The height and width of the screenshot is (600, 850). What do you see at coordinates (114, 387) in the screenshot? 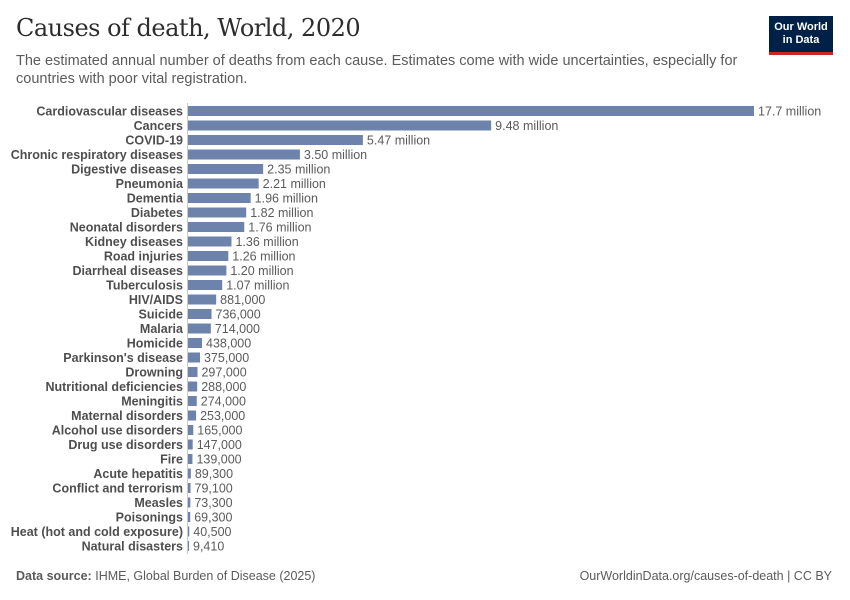
I see `category-label: Nutritional deficiencies` at bounding box center [114, 387].